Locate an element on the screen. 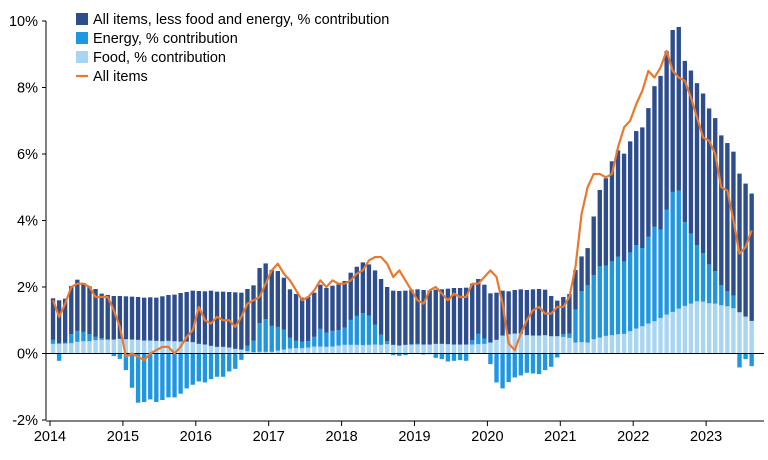  x-axis: 2014 2015 2016 2017 2018 2019 2020 2021 2022 2023 is located at coordinates (399, 432).